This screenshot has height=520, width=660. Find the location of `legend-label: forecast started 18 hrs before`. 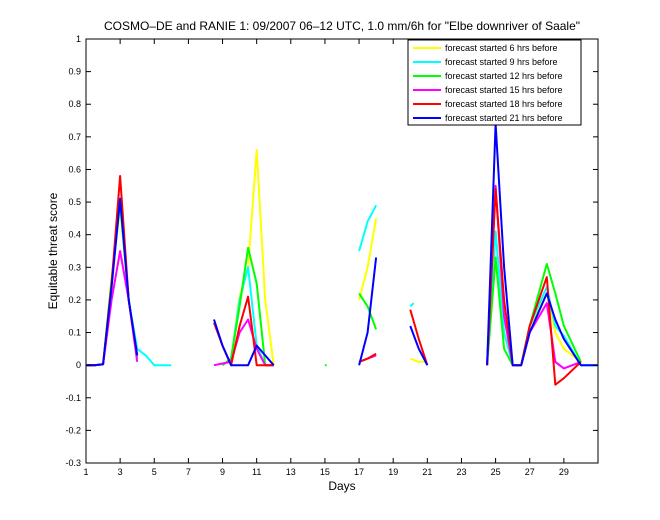

legend-label: forecast started 18 hrs before is located at coordinates (504, 104).